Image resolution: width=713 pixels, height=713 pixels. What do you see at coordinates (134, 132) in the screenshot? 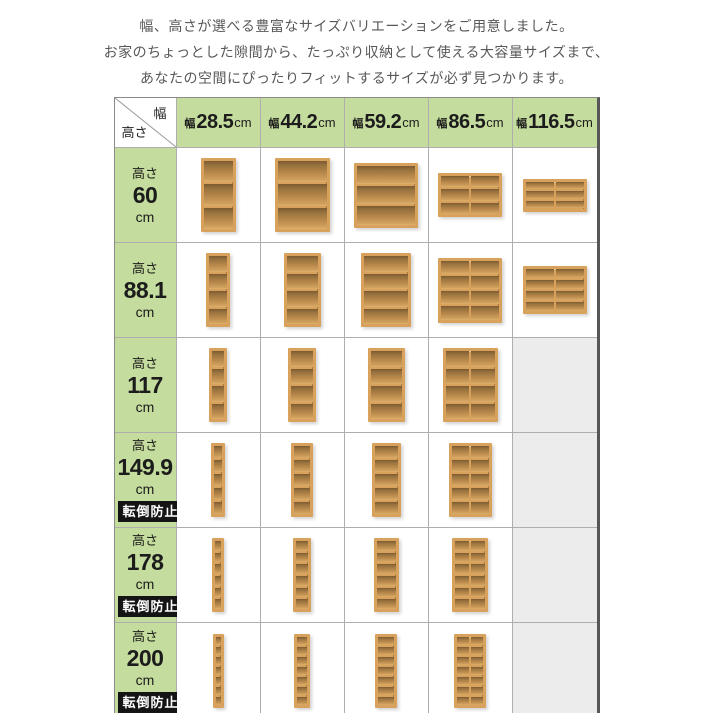
I see `height-axis-label: 高さ` at bounding box center [134, 132].